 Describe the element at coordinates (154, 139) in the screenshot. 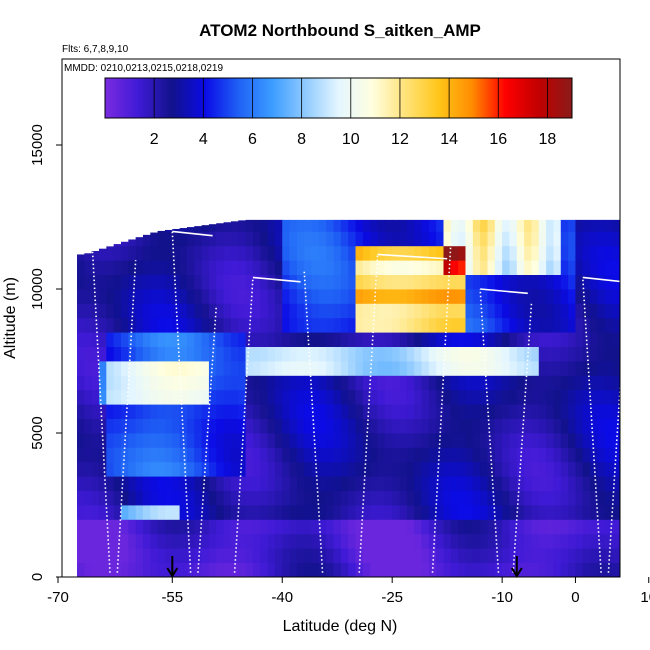

I see `colorbar-tick-label: 2` at that location.